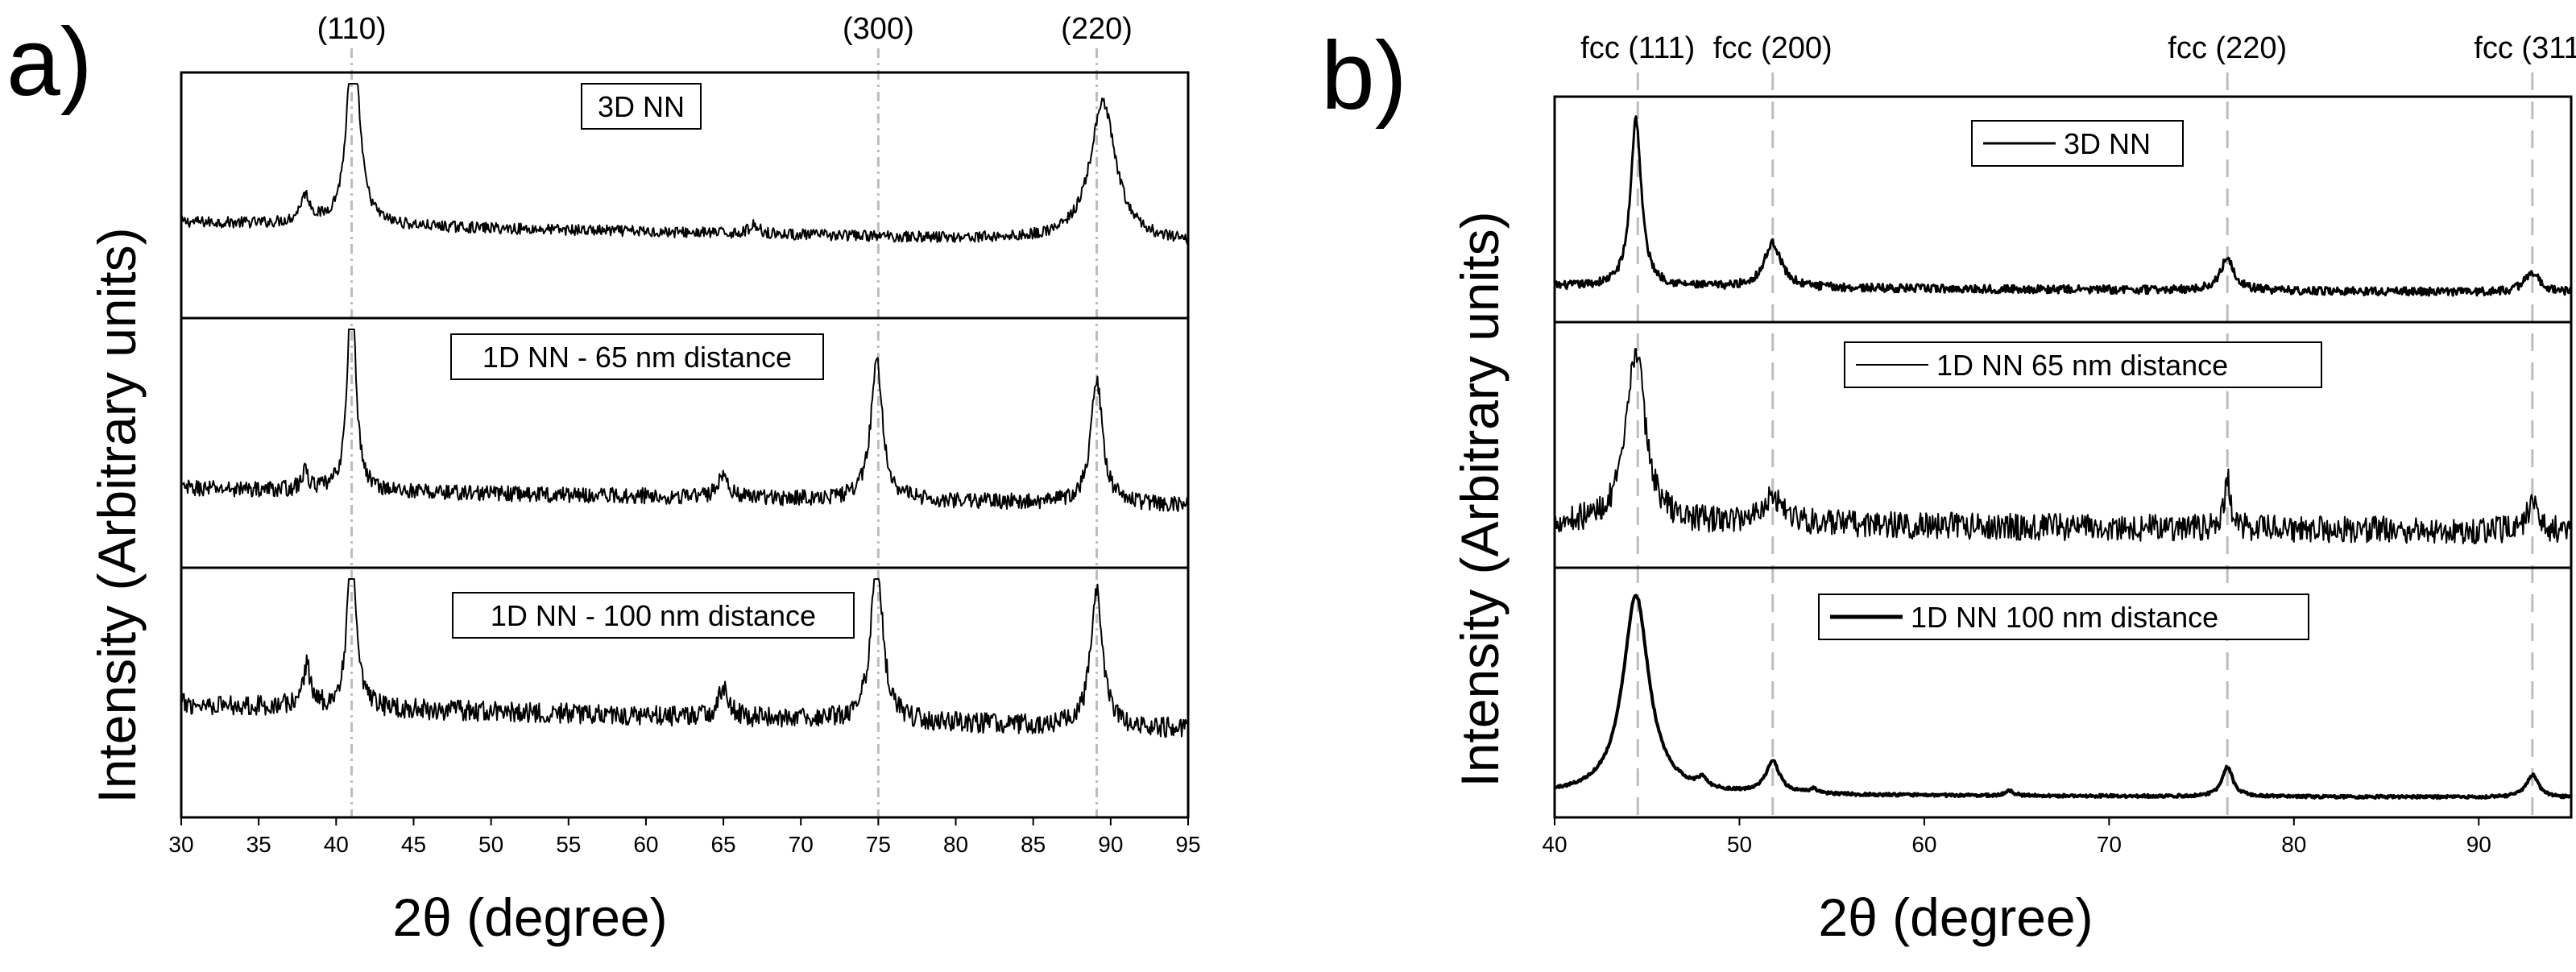  I want to click on panel-a-x-tick-label-65: 65, so click(722, 844).